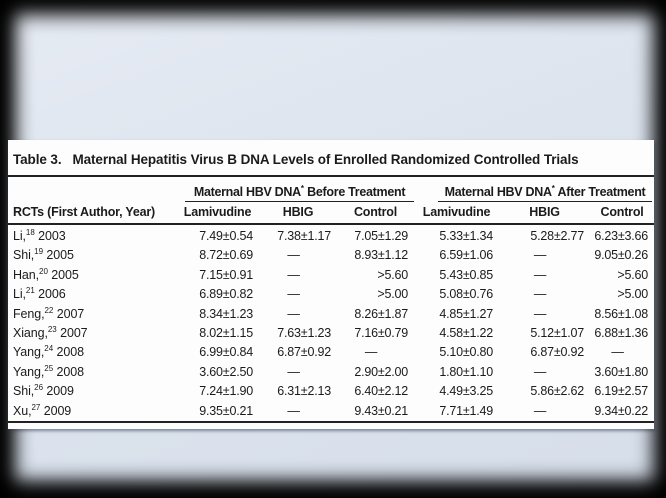 The width and height of the screenshot is (666, 498). What do you see at coordinates (381, 410) in the screenshot?
I see `value-cell: 9.43±0.21` at bounding box center [381, 410].